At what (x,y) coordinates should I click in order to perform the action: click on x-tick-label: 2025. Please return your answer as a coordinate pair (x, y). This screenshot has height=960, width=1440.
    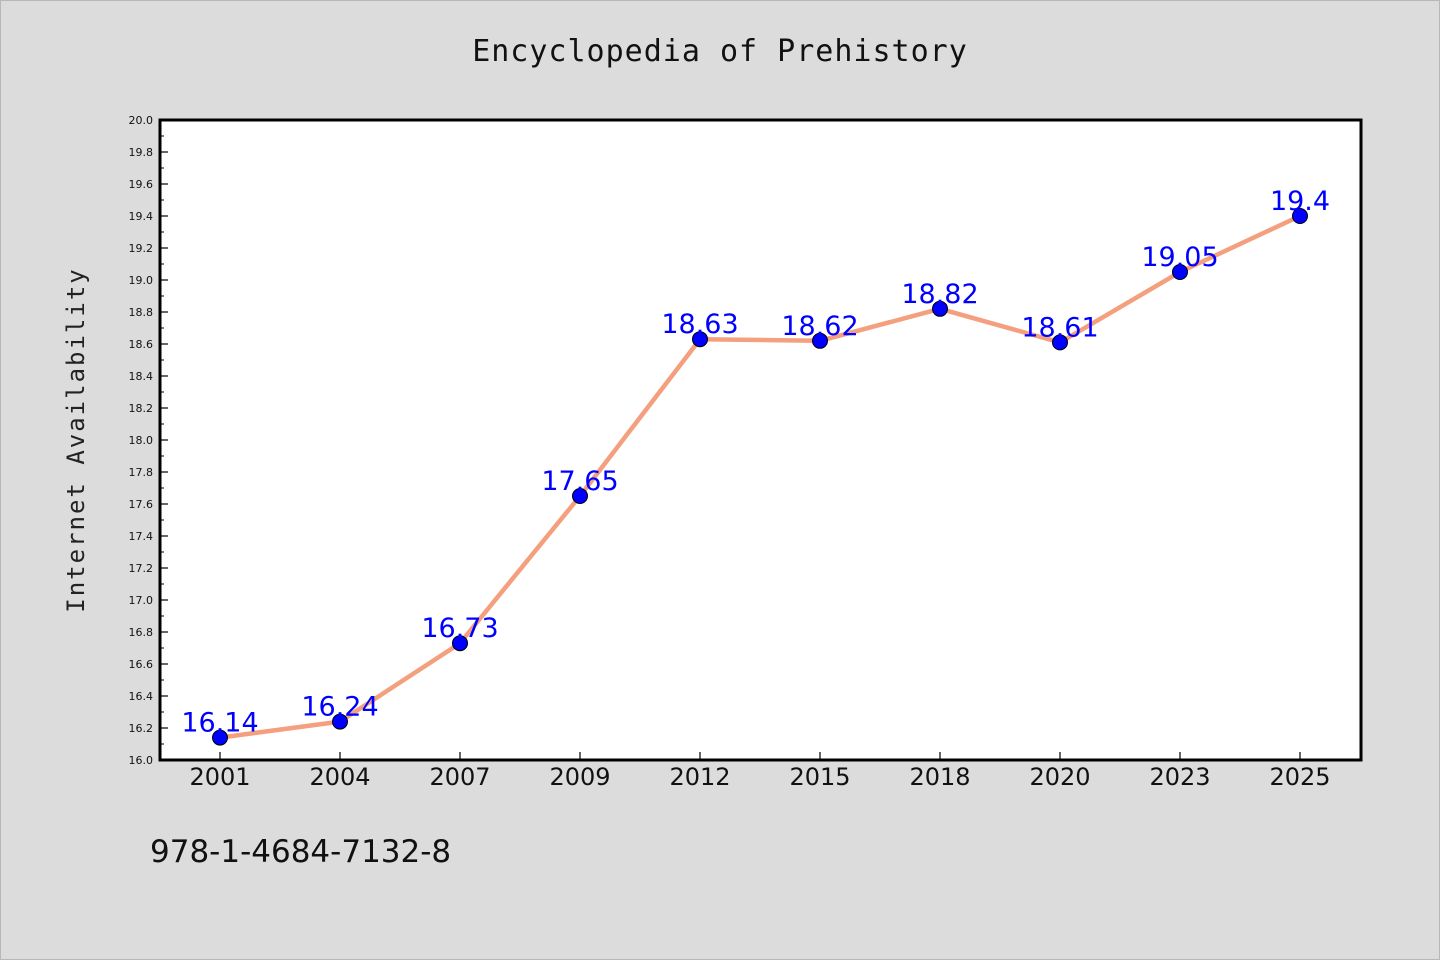
    Looking at the image, I should click on (1299, 777).